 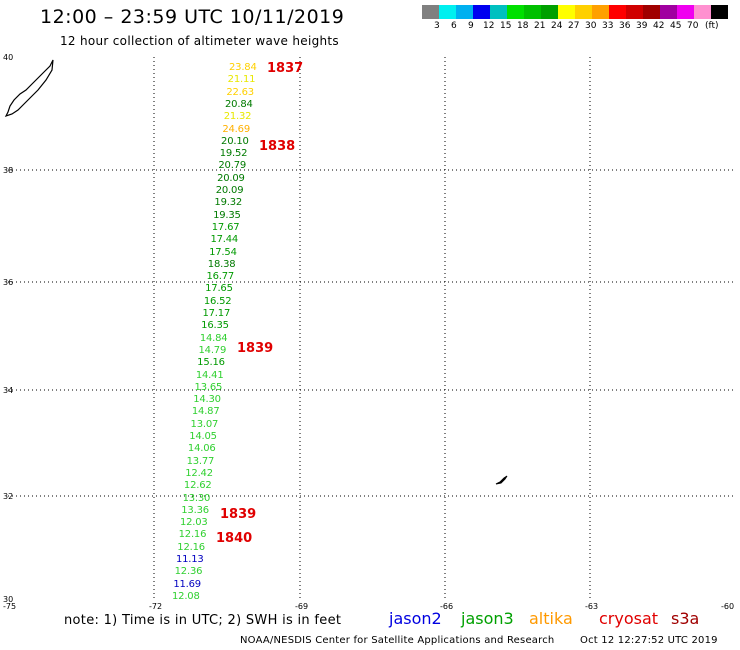 I want to click on longitude-label: -72, so click(x=156, y=606).